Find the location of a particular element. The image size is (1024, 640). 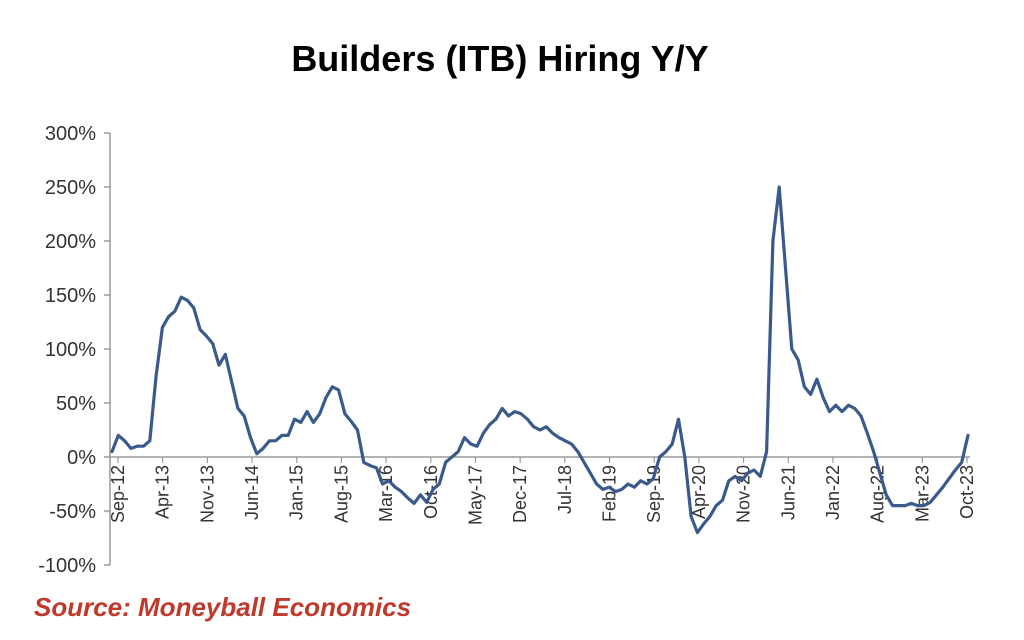

x-tick-label: Mar-23 is located at coordinates (922, 493).